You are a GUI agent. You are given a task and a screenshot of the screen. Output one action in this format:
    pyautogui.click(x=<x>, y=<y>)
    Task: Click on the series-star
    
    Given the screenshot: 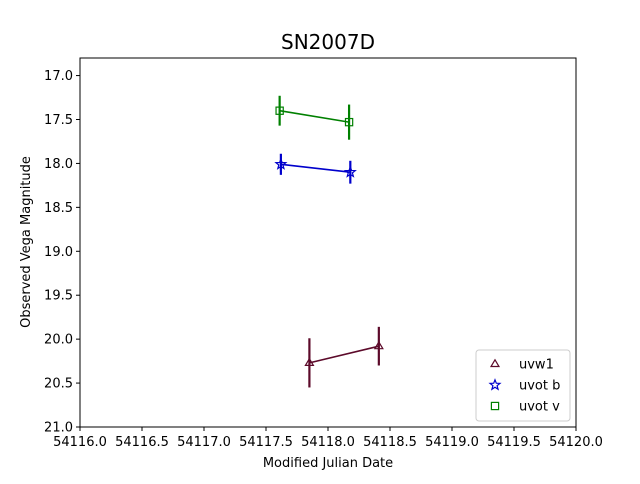 What is the action you would take?
    pyautogui.click(x=315, y=168)
    